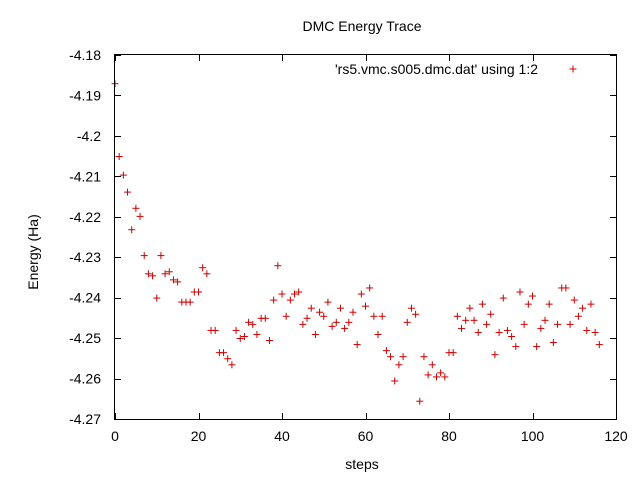  What do you see at coordinates (361, 26) in the screenshot?
I see `chart-title: DMC Energy Trace` at bounding box center [361, 26].